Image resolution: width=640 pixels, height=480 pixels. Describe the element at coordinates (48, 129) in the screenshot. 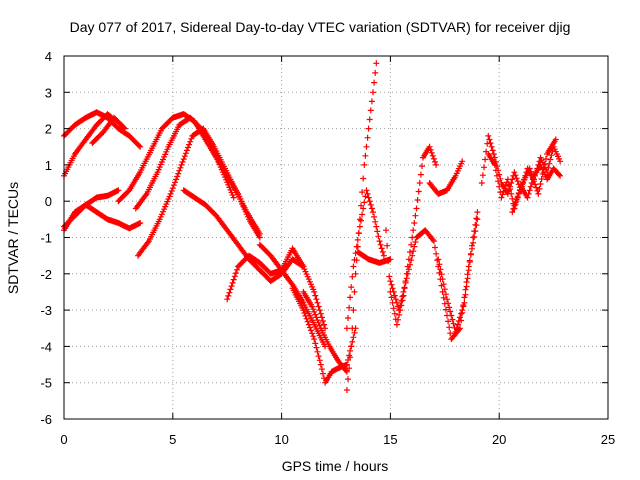

I see `y-tick-label: 2` at that location.